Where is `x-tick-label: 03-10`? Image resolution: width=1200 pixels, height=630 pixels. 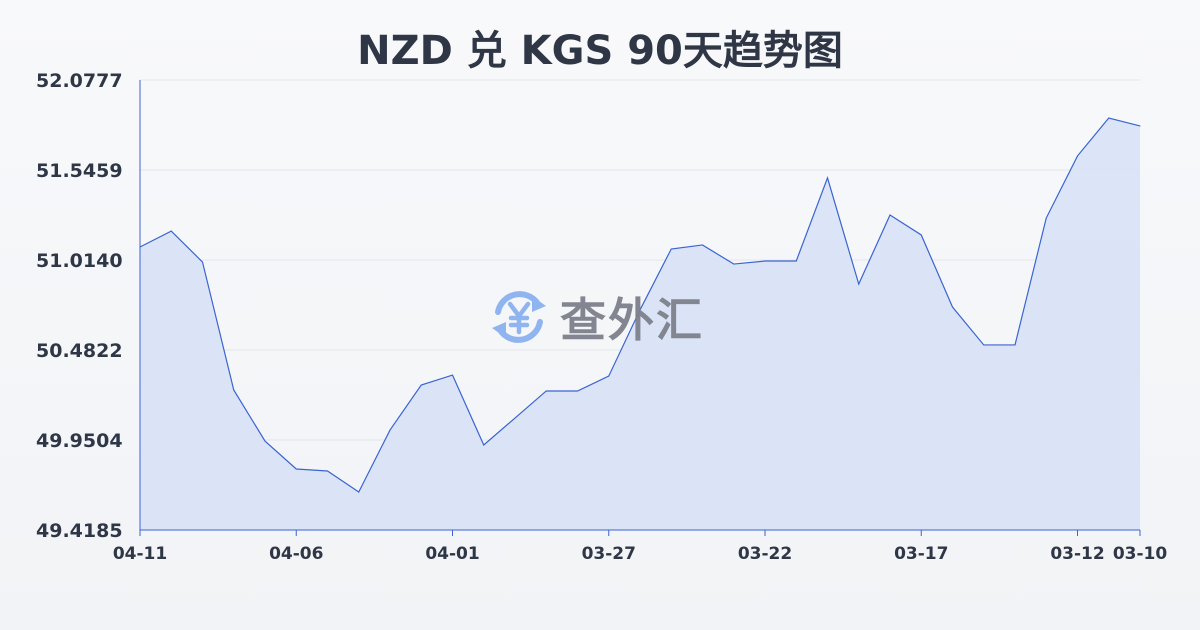
x-tick-label: 03-10 is located at coordinates (1140, 554).